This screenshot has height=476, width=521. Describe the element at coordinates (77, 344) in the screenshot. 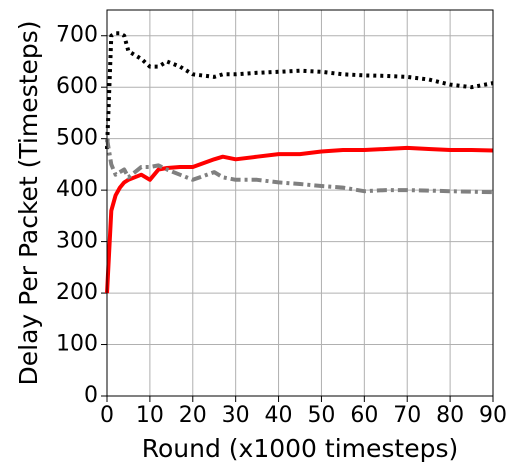

I see `y-tick-label: 100` at that location.